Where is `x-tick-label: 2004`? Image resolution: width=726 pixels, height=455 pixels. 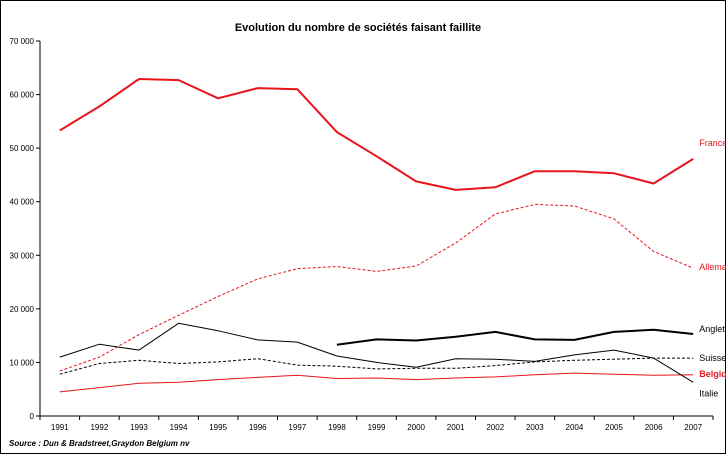
x-tick-label: 2004 is located at coordinates (575, 427).